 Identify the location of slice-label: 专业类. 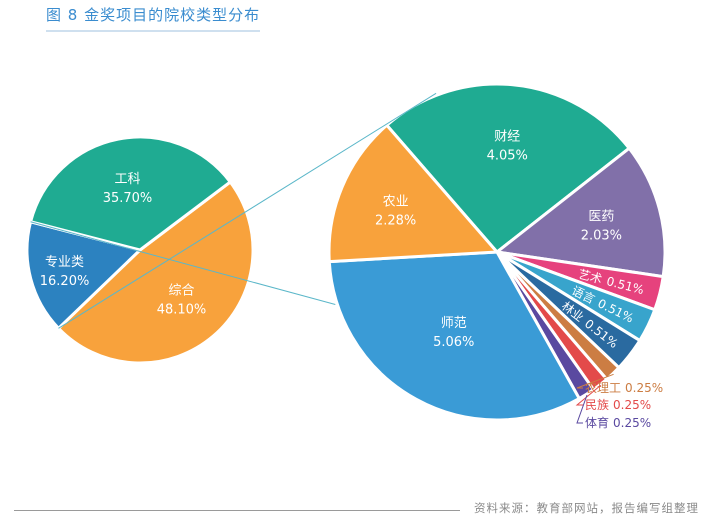
(64, 262).